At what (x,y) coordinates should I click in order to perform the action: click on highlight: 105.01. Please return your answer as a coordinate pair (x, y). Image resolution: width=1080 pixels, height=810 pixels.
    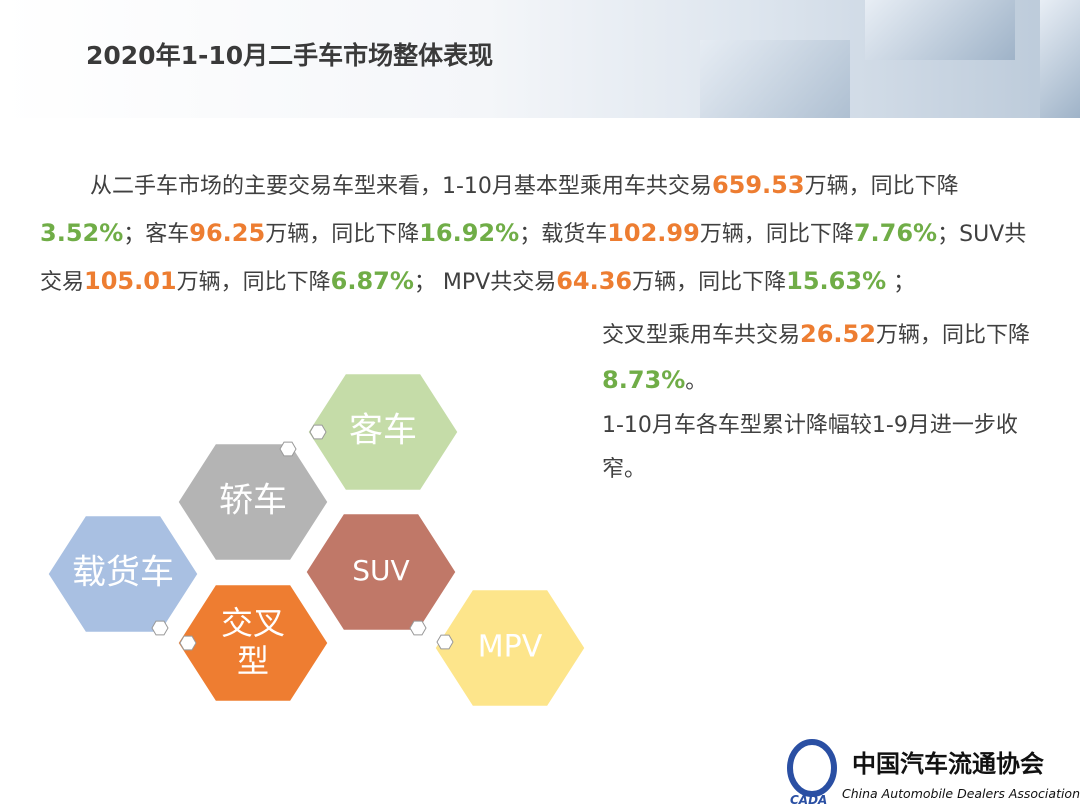
    Looking at the image, I should click on (130, 281).